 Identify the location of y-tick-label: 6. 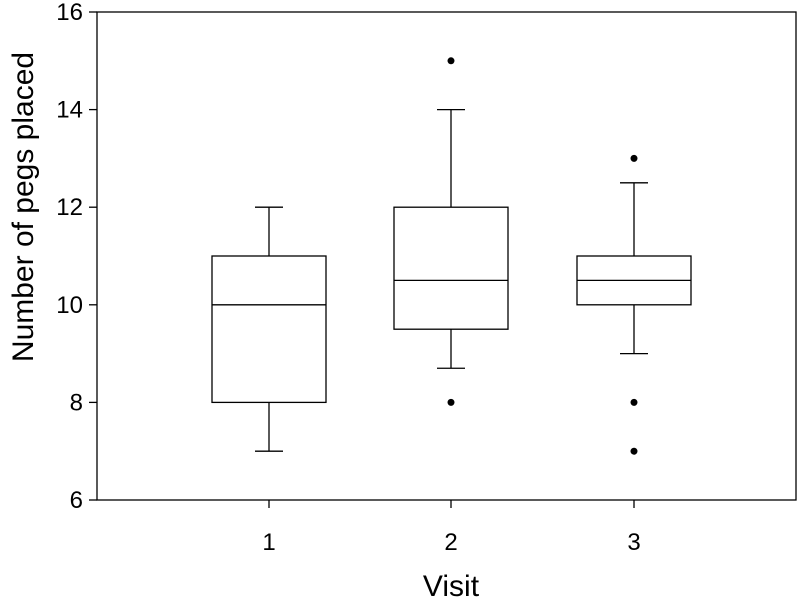
(76, 500).